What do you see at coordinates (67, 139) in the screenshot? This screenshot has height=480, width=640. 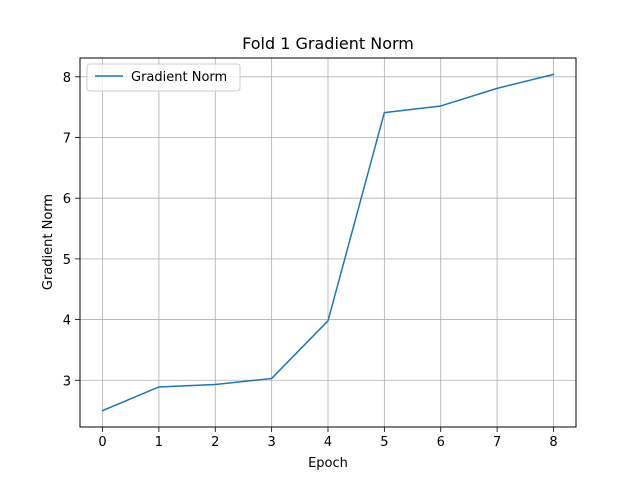 I see `y-tick-label: 7` at bounding box center [67, 139].